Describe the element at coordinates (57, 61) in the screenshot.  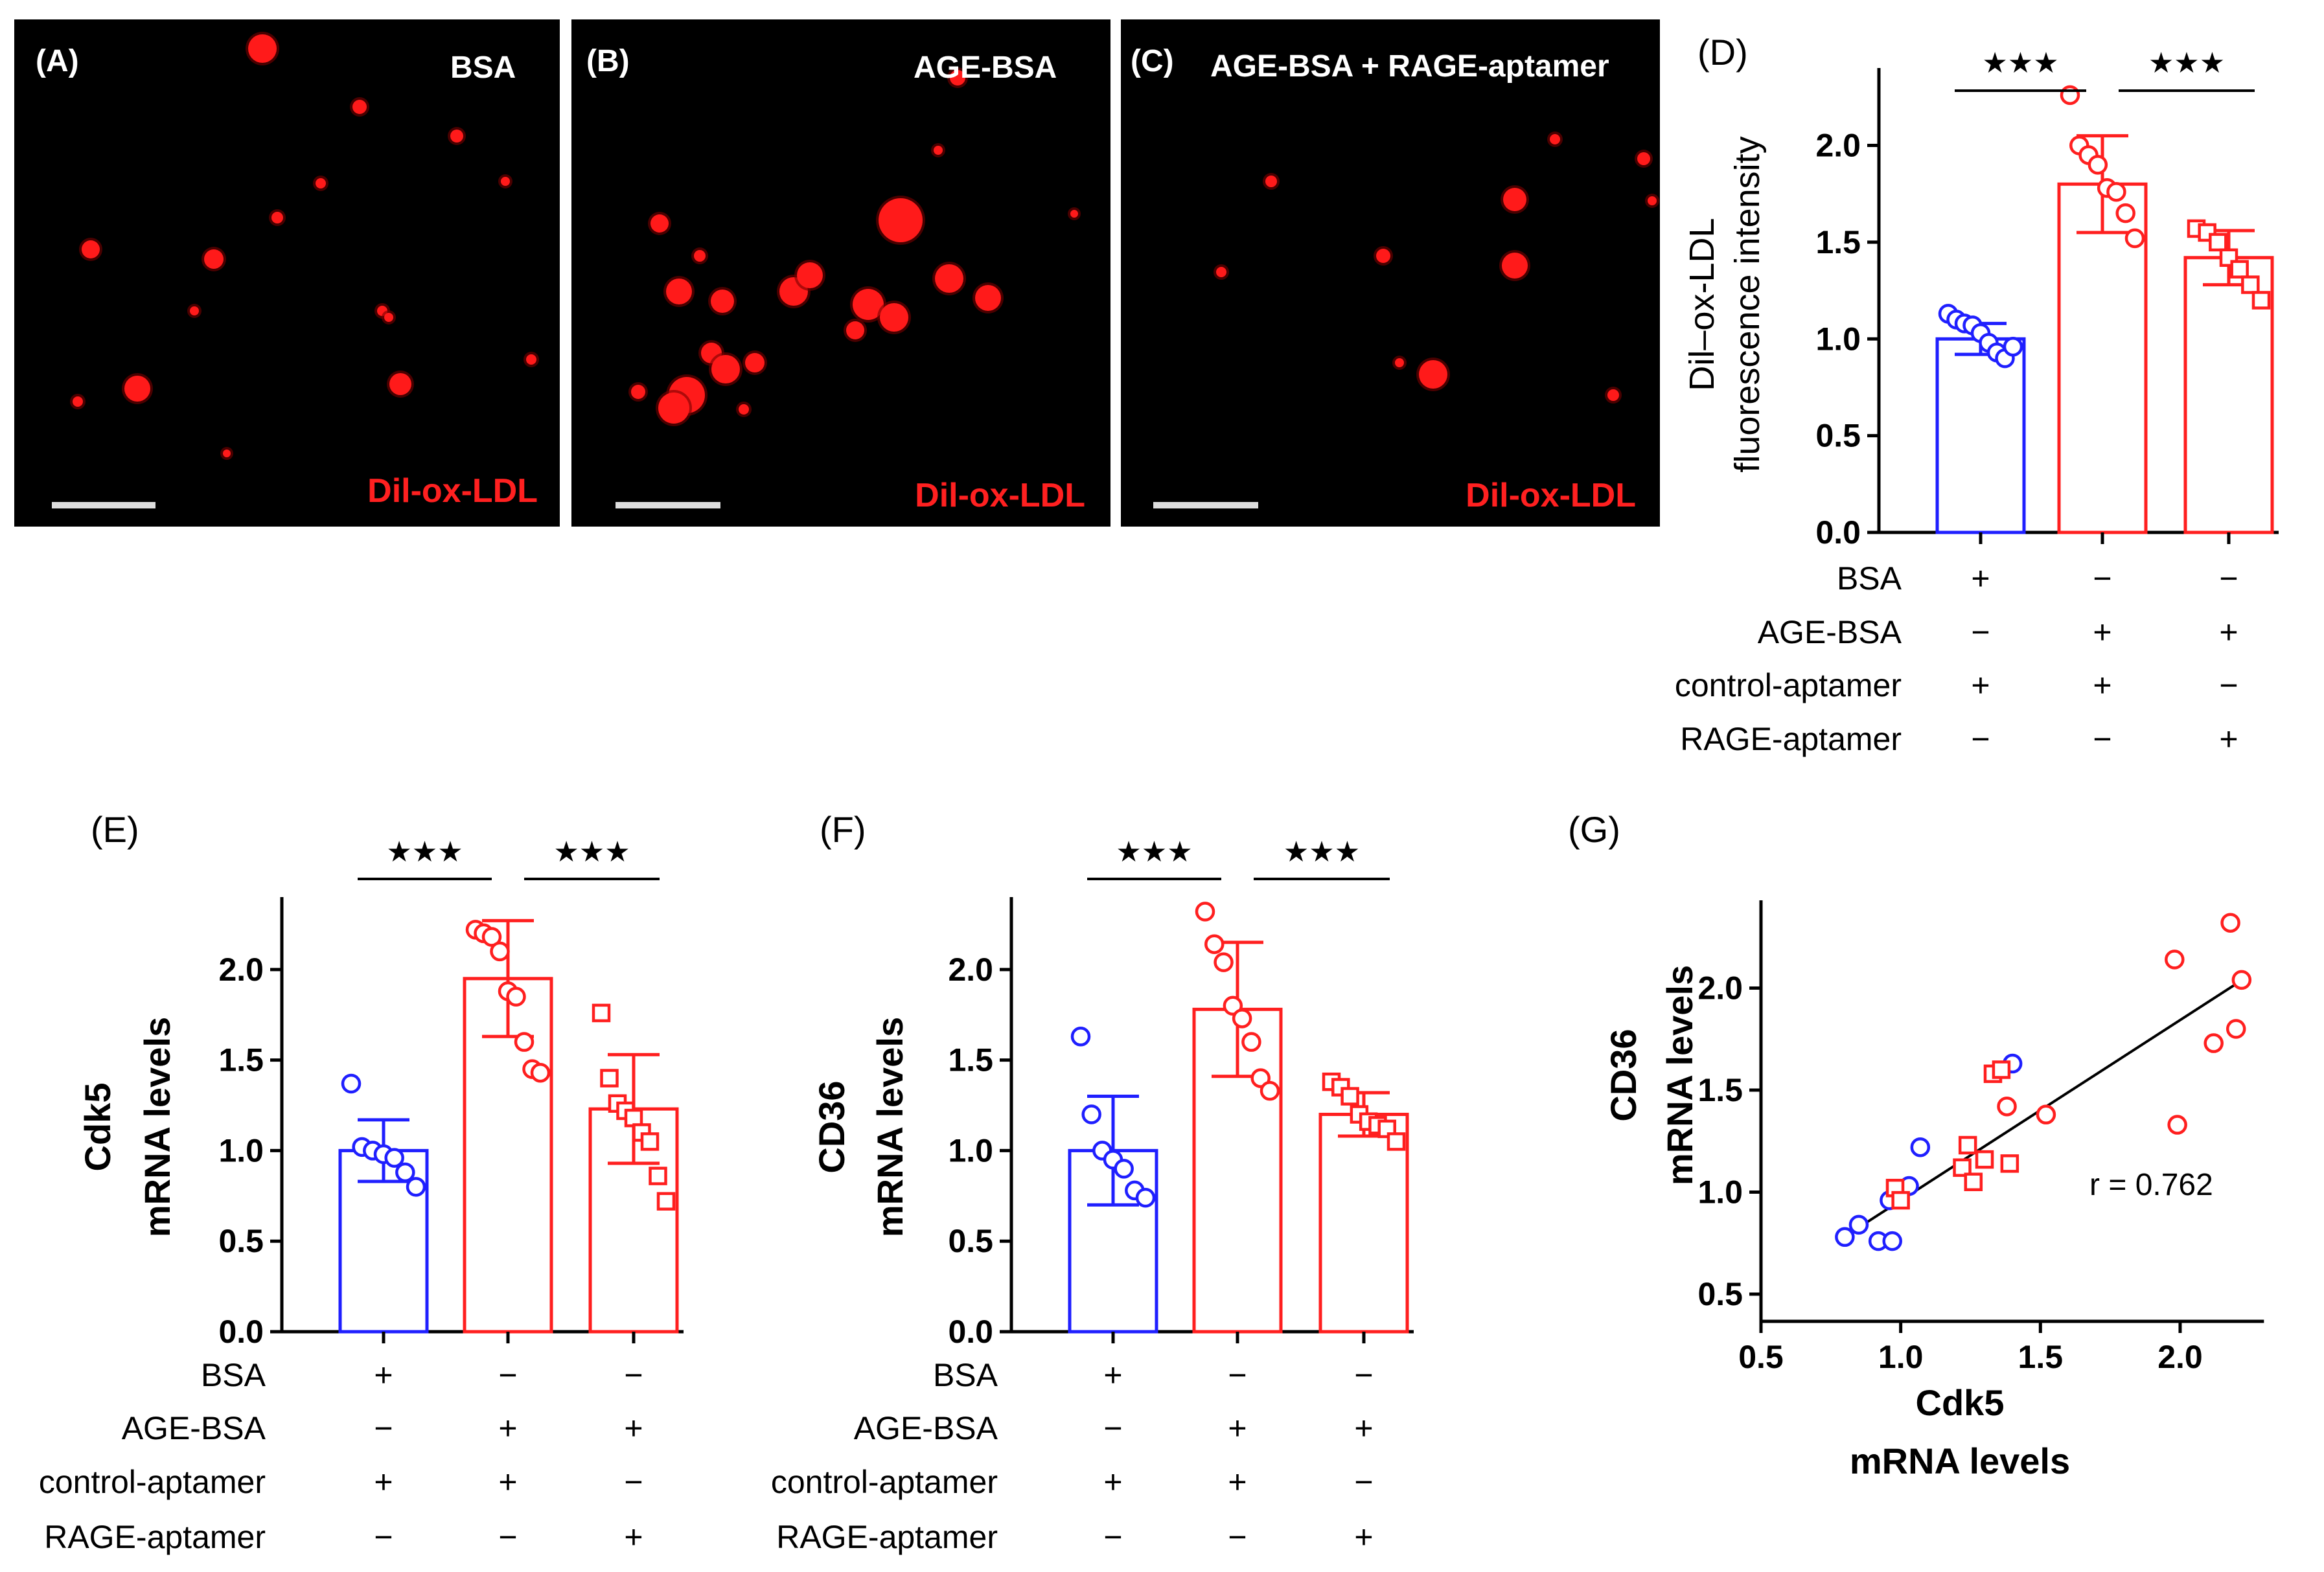
I see `micrograph-a-panel-label: (A)` at that location.